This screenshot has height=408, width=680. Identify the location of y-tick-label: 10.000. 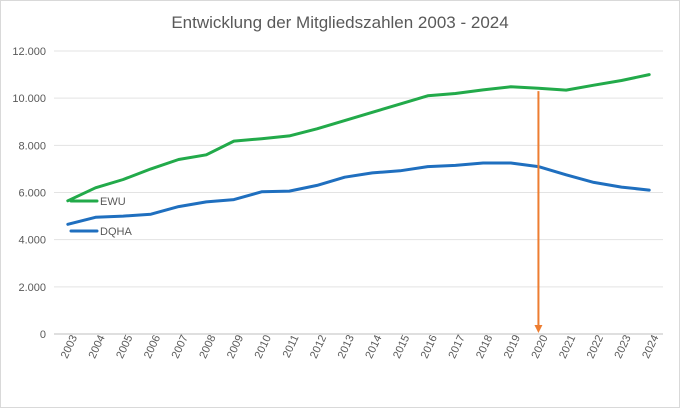
(29, 99).